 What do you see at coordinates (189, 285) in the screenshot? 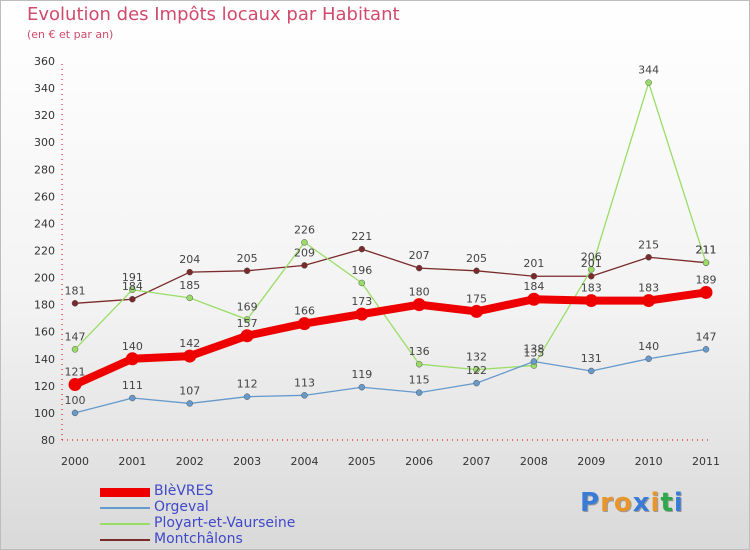
I see `data-label: 185` at bounding box center [189, 285].